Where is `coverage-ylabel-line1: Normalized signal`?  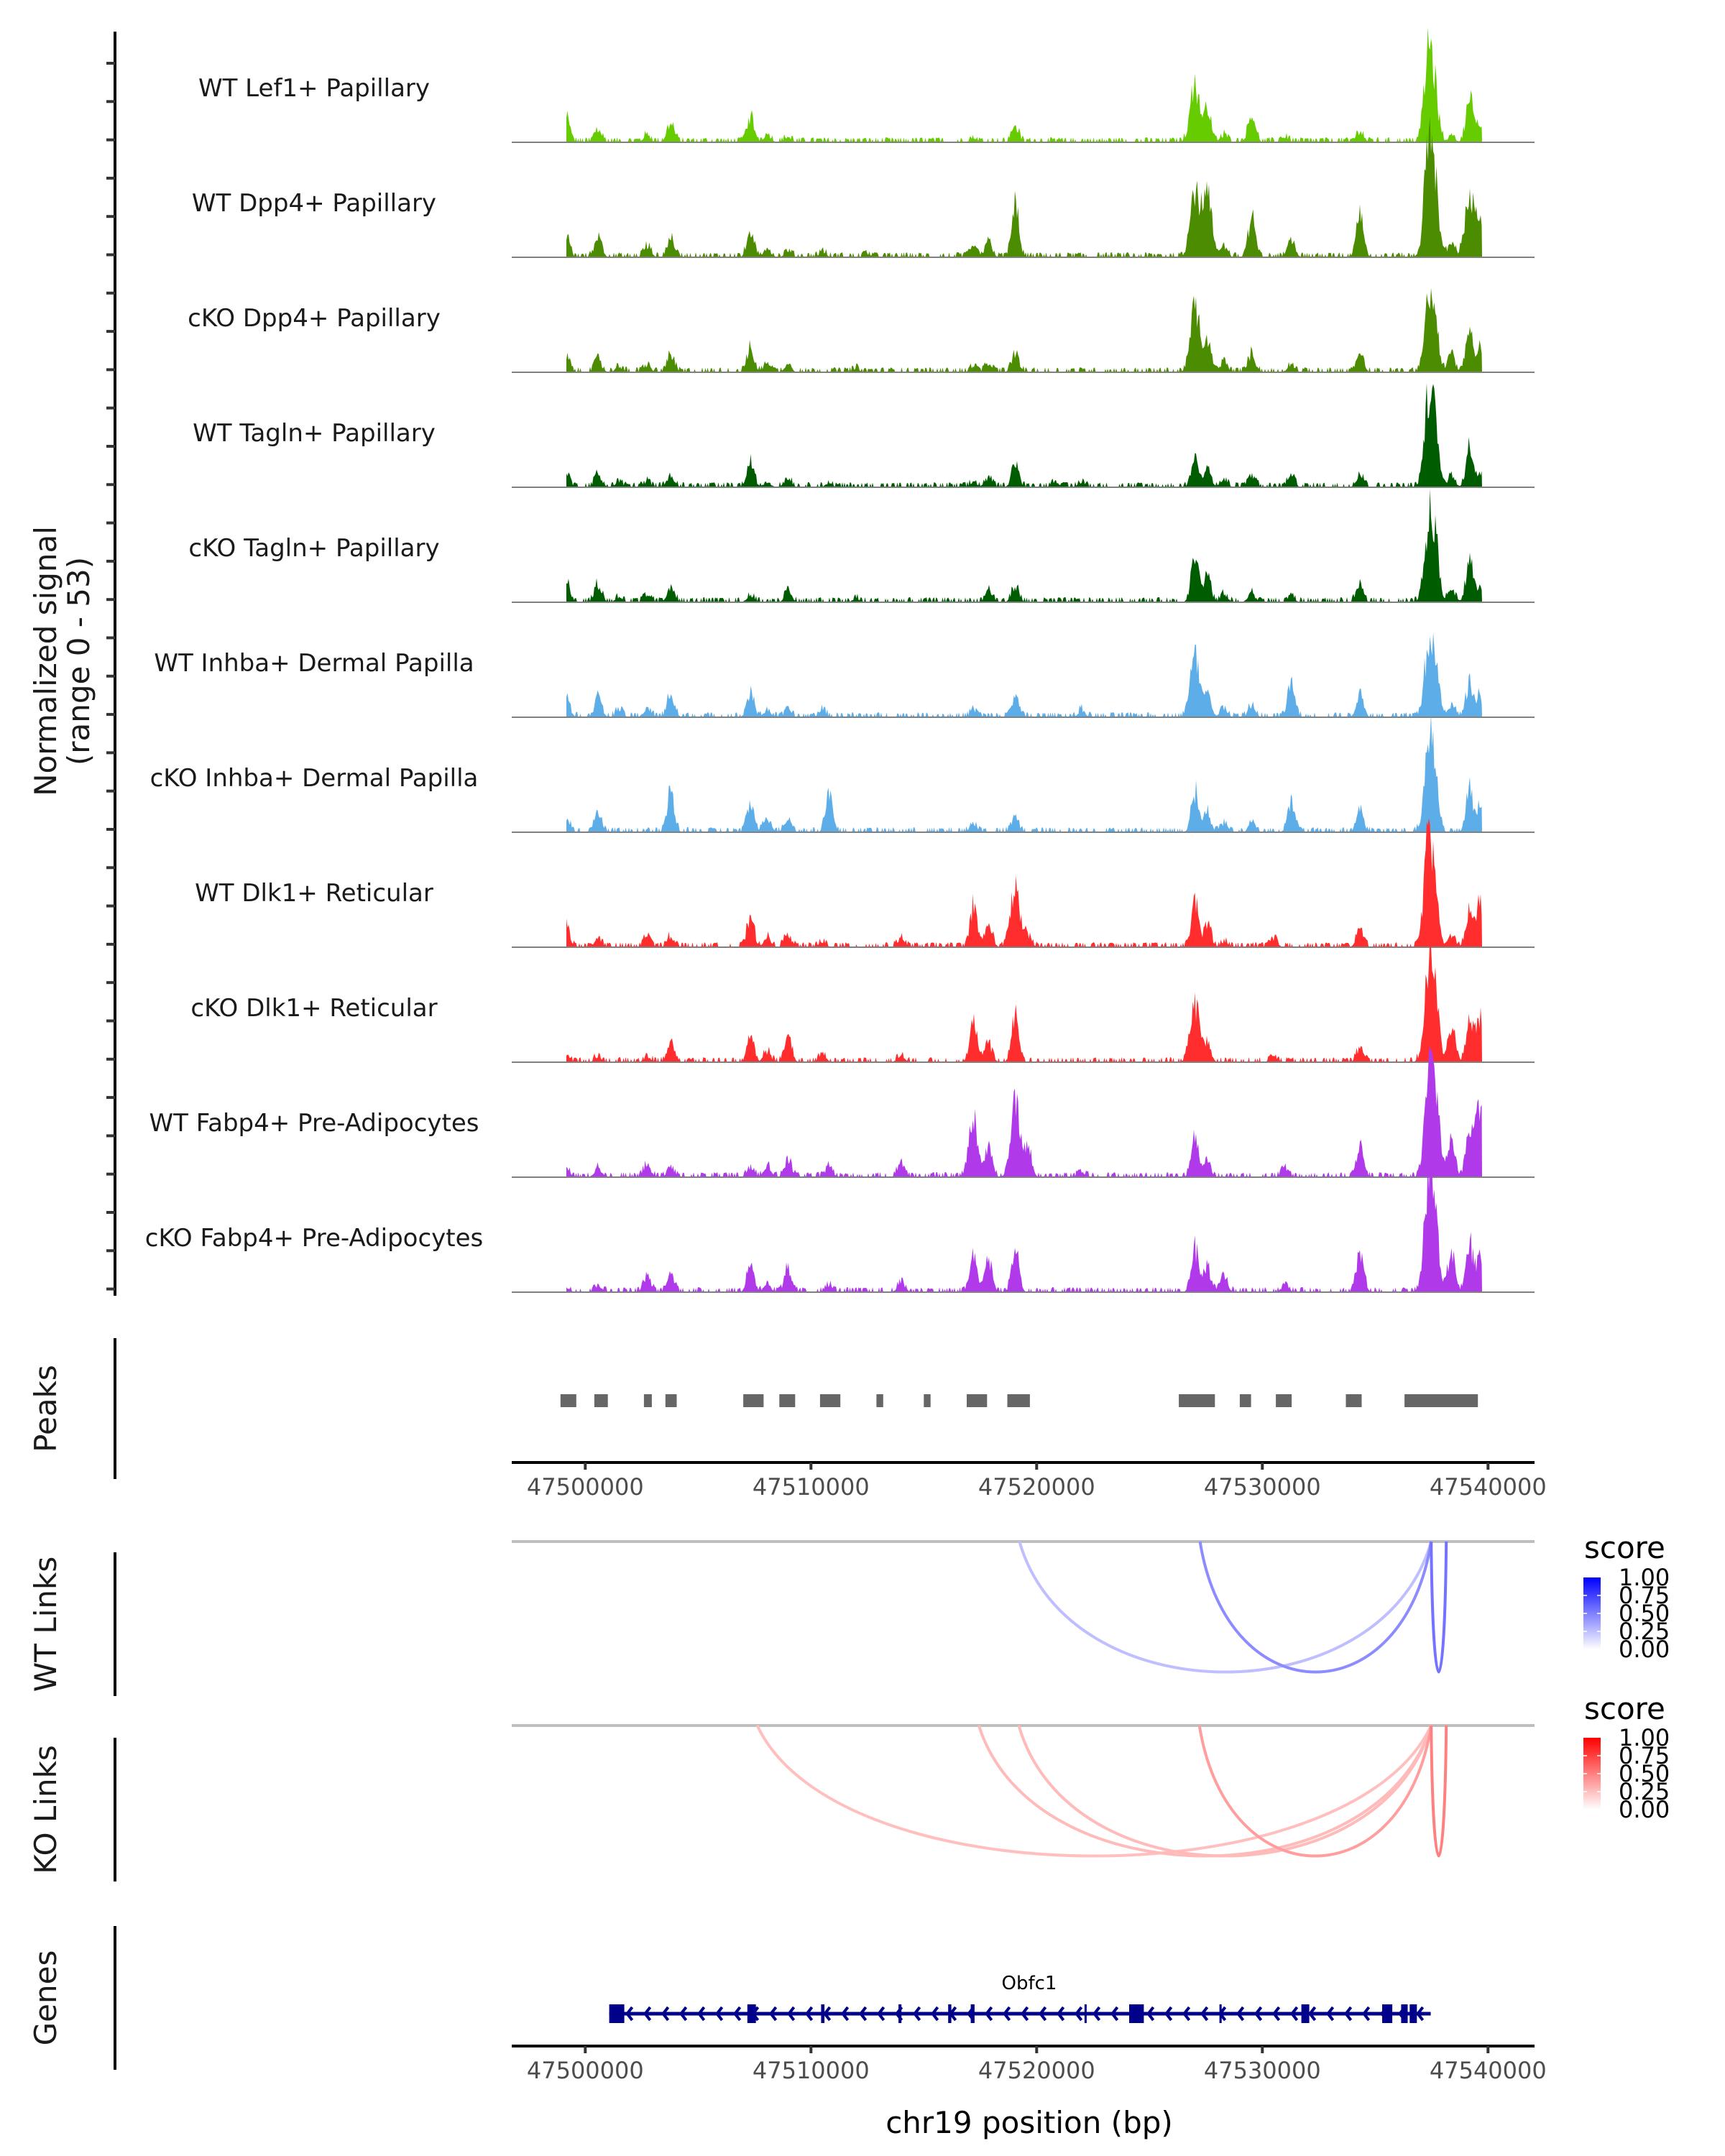 coverage-ylabel-line1: Normalized signal is located at coordinates (45, 661).